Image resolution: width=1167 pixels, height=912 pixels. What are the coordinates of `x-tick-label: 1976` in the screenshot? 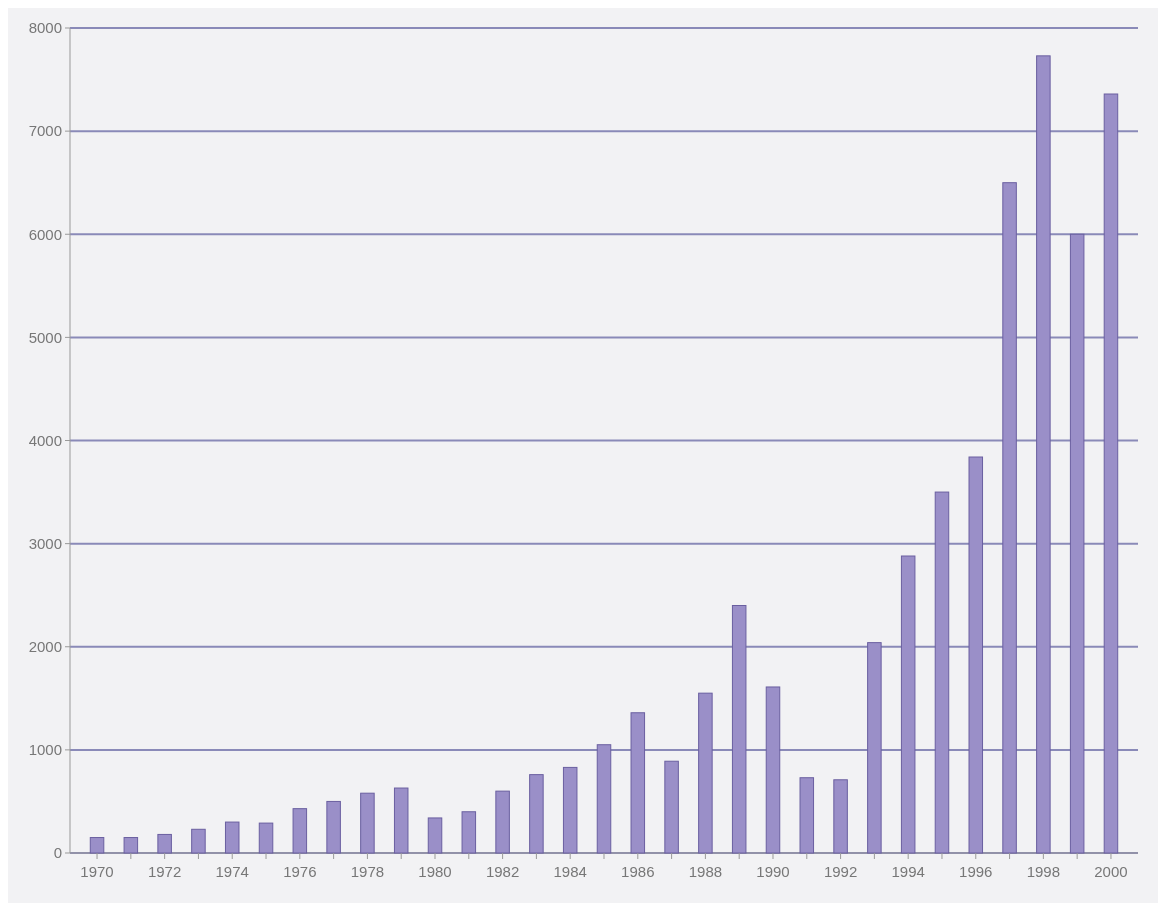 It's located at (300, 871).